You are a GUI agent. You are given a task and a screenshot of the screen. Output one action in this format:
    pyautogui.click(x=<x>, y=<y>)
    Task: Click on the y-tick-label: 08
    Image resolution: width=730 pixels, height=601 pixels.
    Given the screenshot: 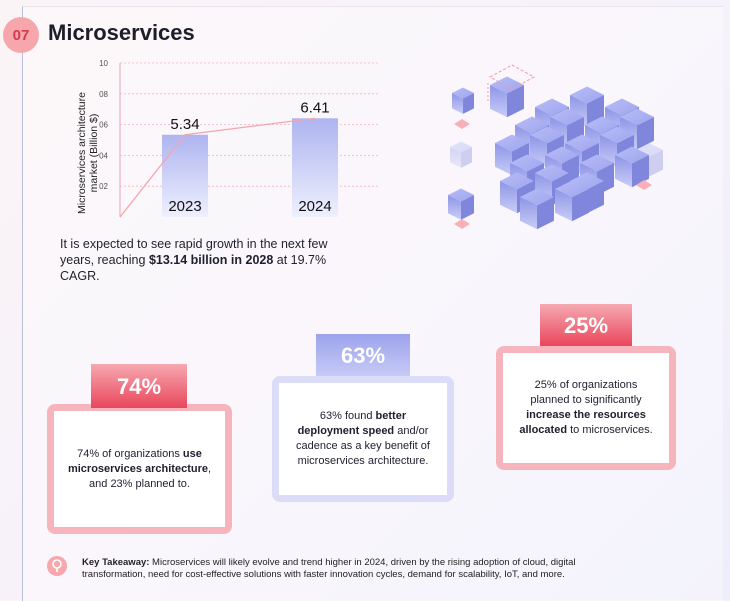 What is the action you would take?
    pyautogui.click(x=103, y=94)
    